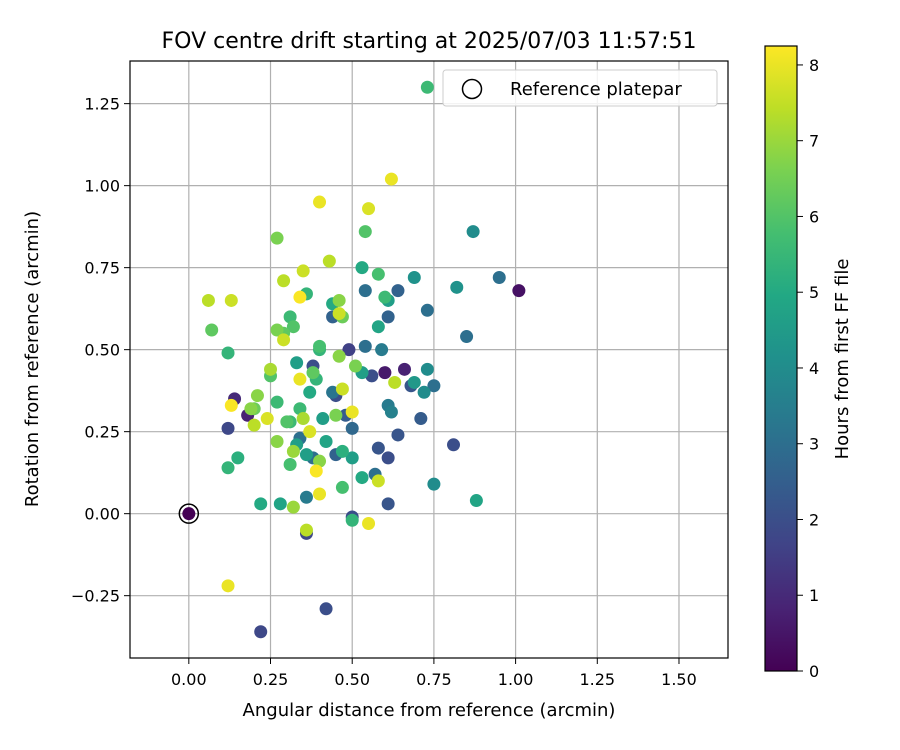 Image resolution: width=900 pixels, height=750 pixels. Describe the element at coordinates (271, 679) in the screenshot. I see `x-tick-label: 0.25` at that location.